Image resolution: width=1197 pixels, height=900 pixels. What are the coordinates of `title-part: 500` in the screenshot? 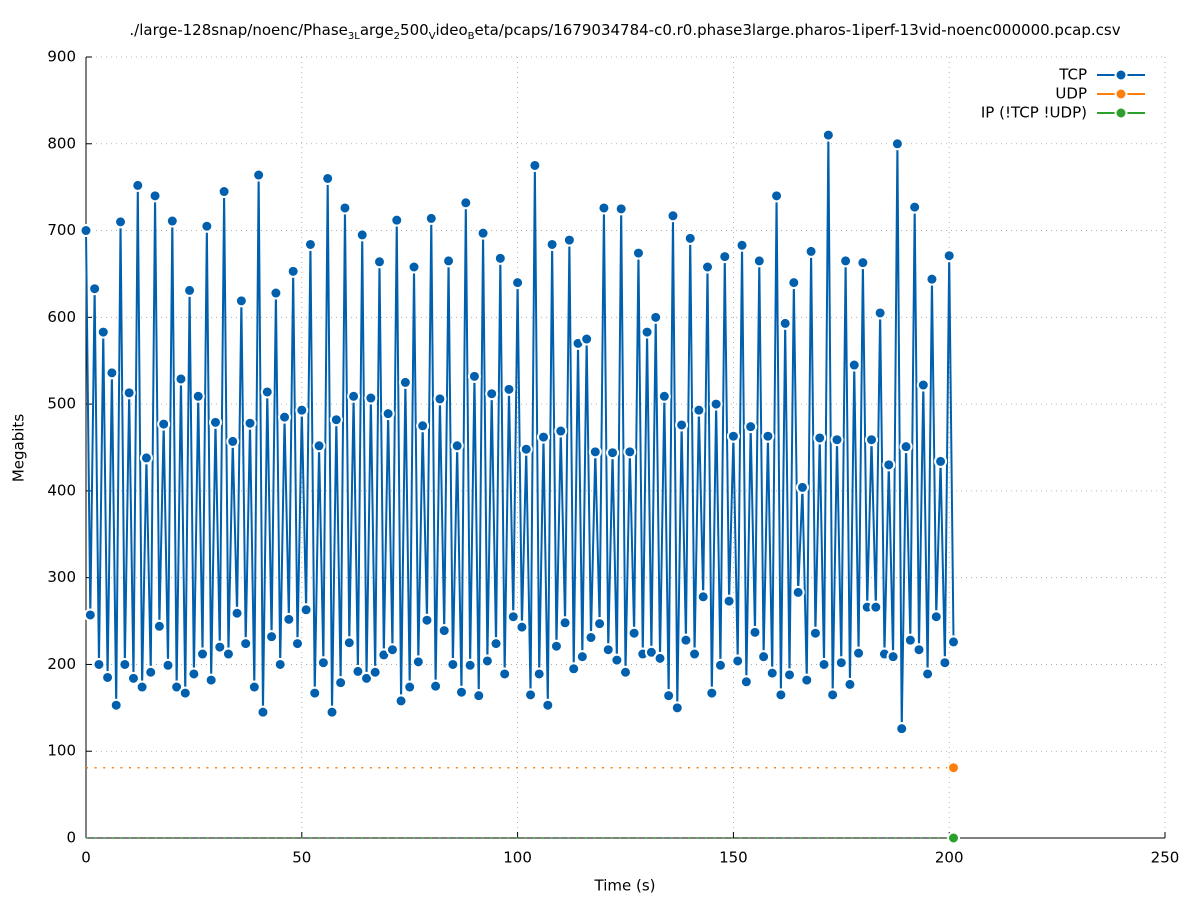 It's located at (414, 30).